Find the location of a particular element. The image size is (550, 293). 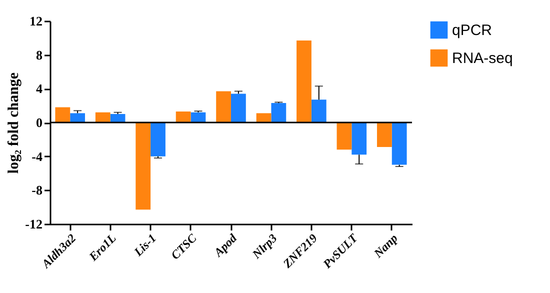

y-axis-title: log₂ fold change is located at coordinates (14, 123).